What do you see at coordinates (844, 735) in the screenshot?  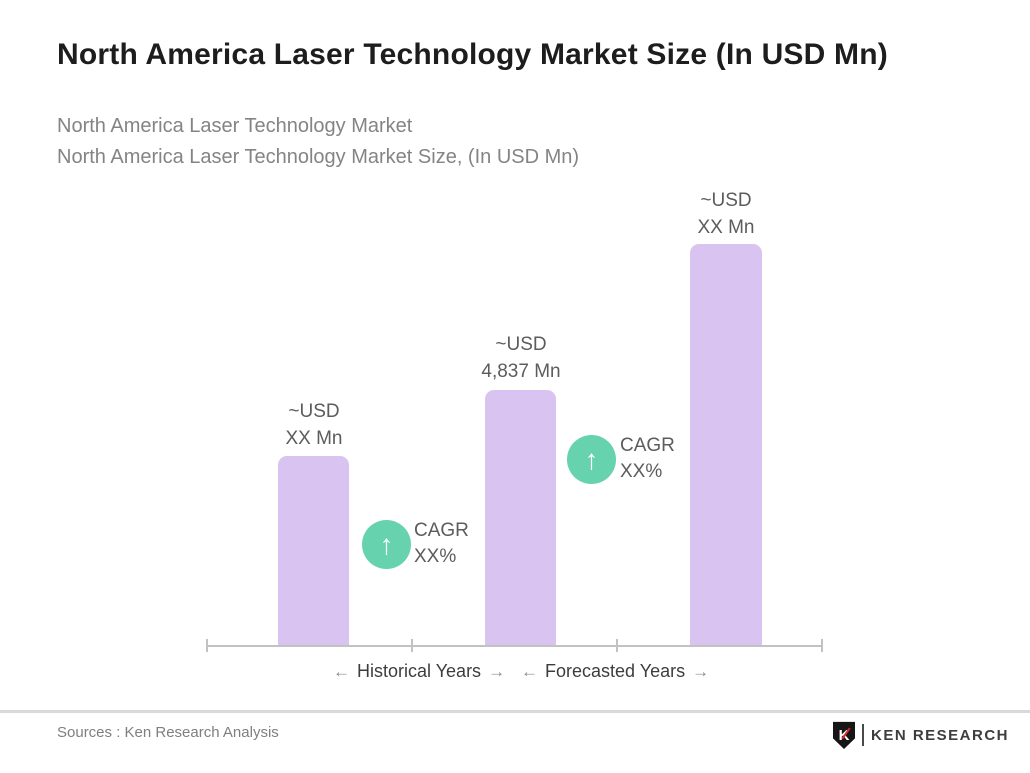 I see `shield-icon: K` at bounding box center [844, 735].